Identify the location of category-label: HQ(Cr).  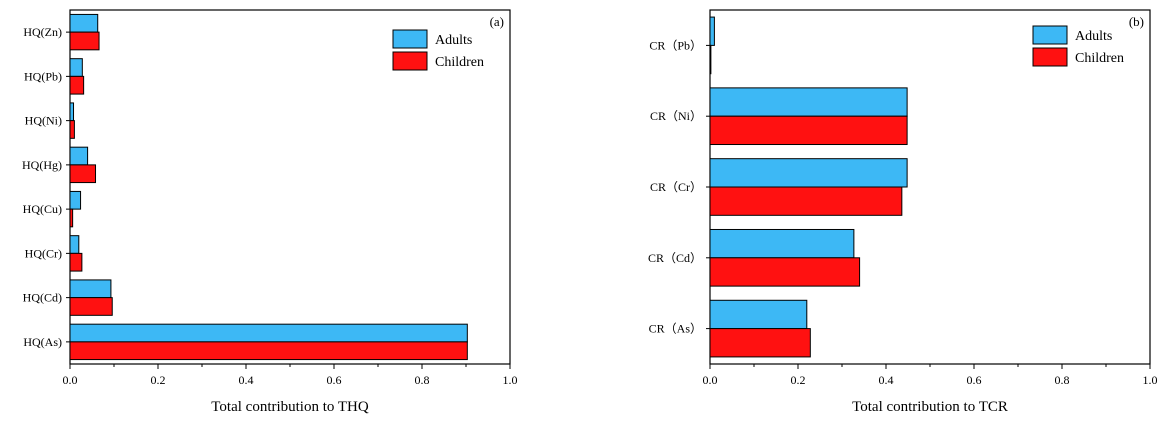
(43, 253).